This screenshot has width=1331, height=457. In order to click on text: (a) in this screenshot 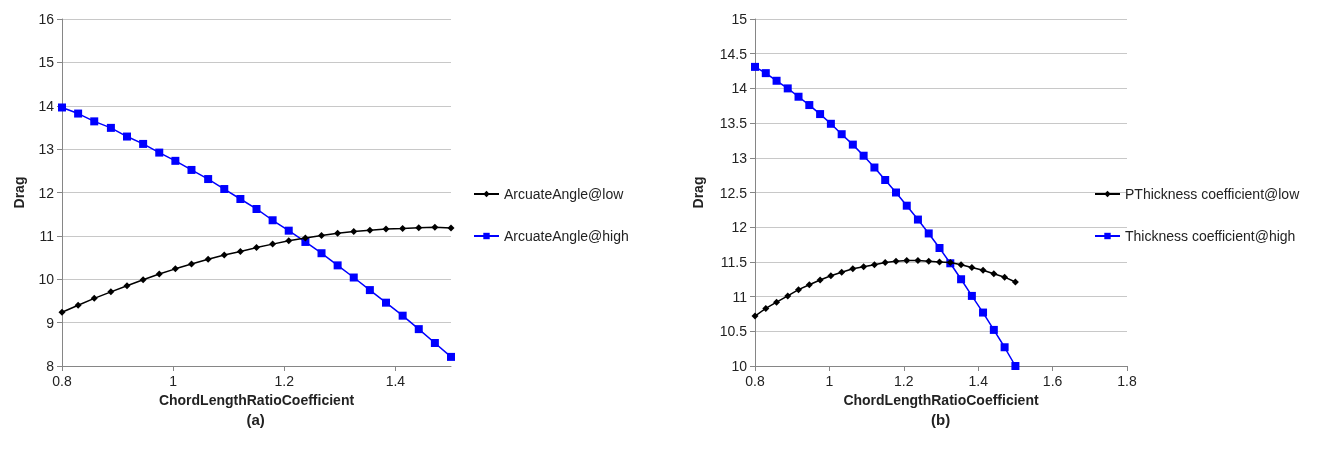, I will do `click(255, 419)`.